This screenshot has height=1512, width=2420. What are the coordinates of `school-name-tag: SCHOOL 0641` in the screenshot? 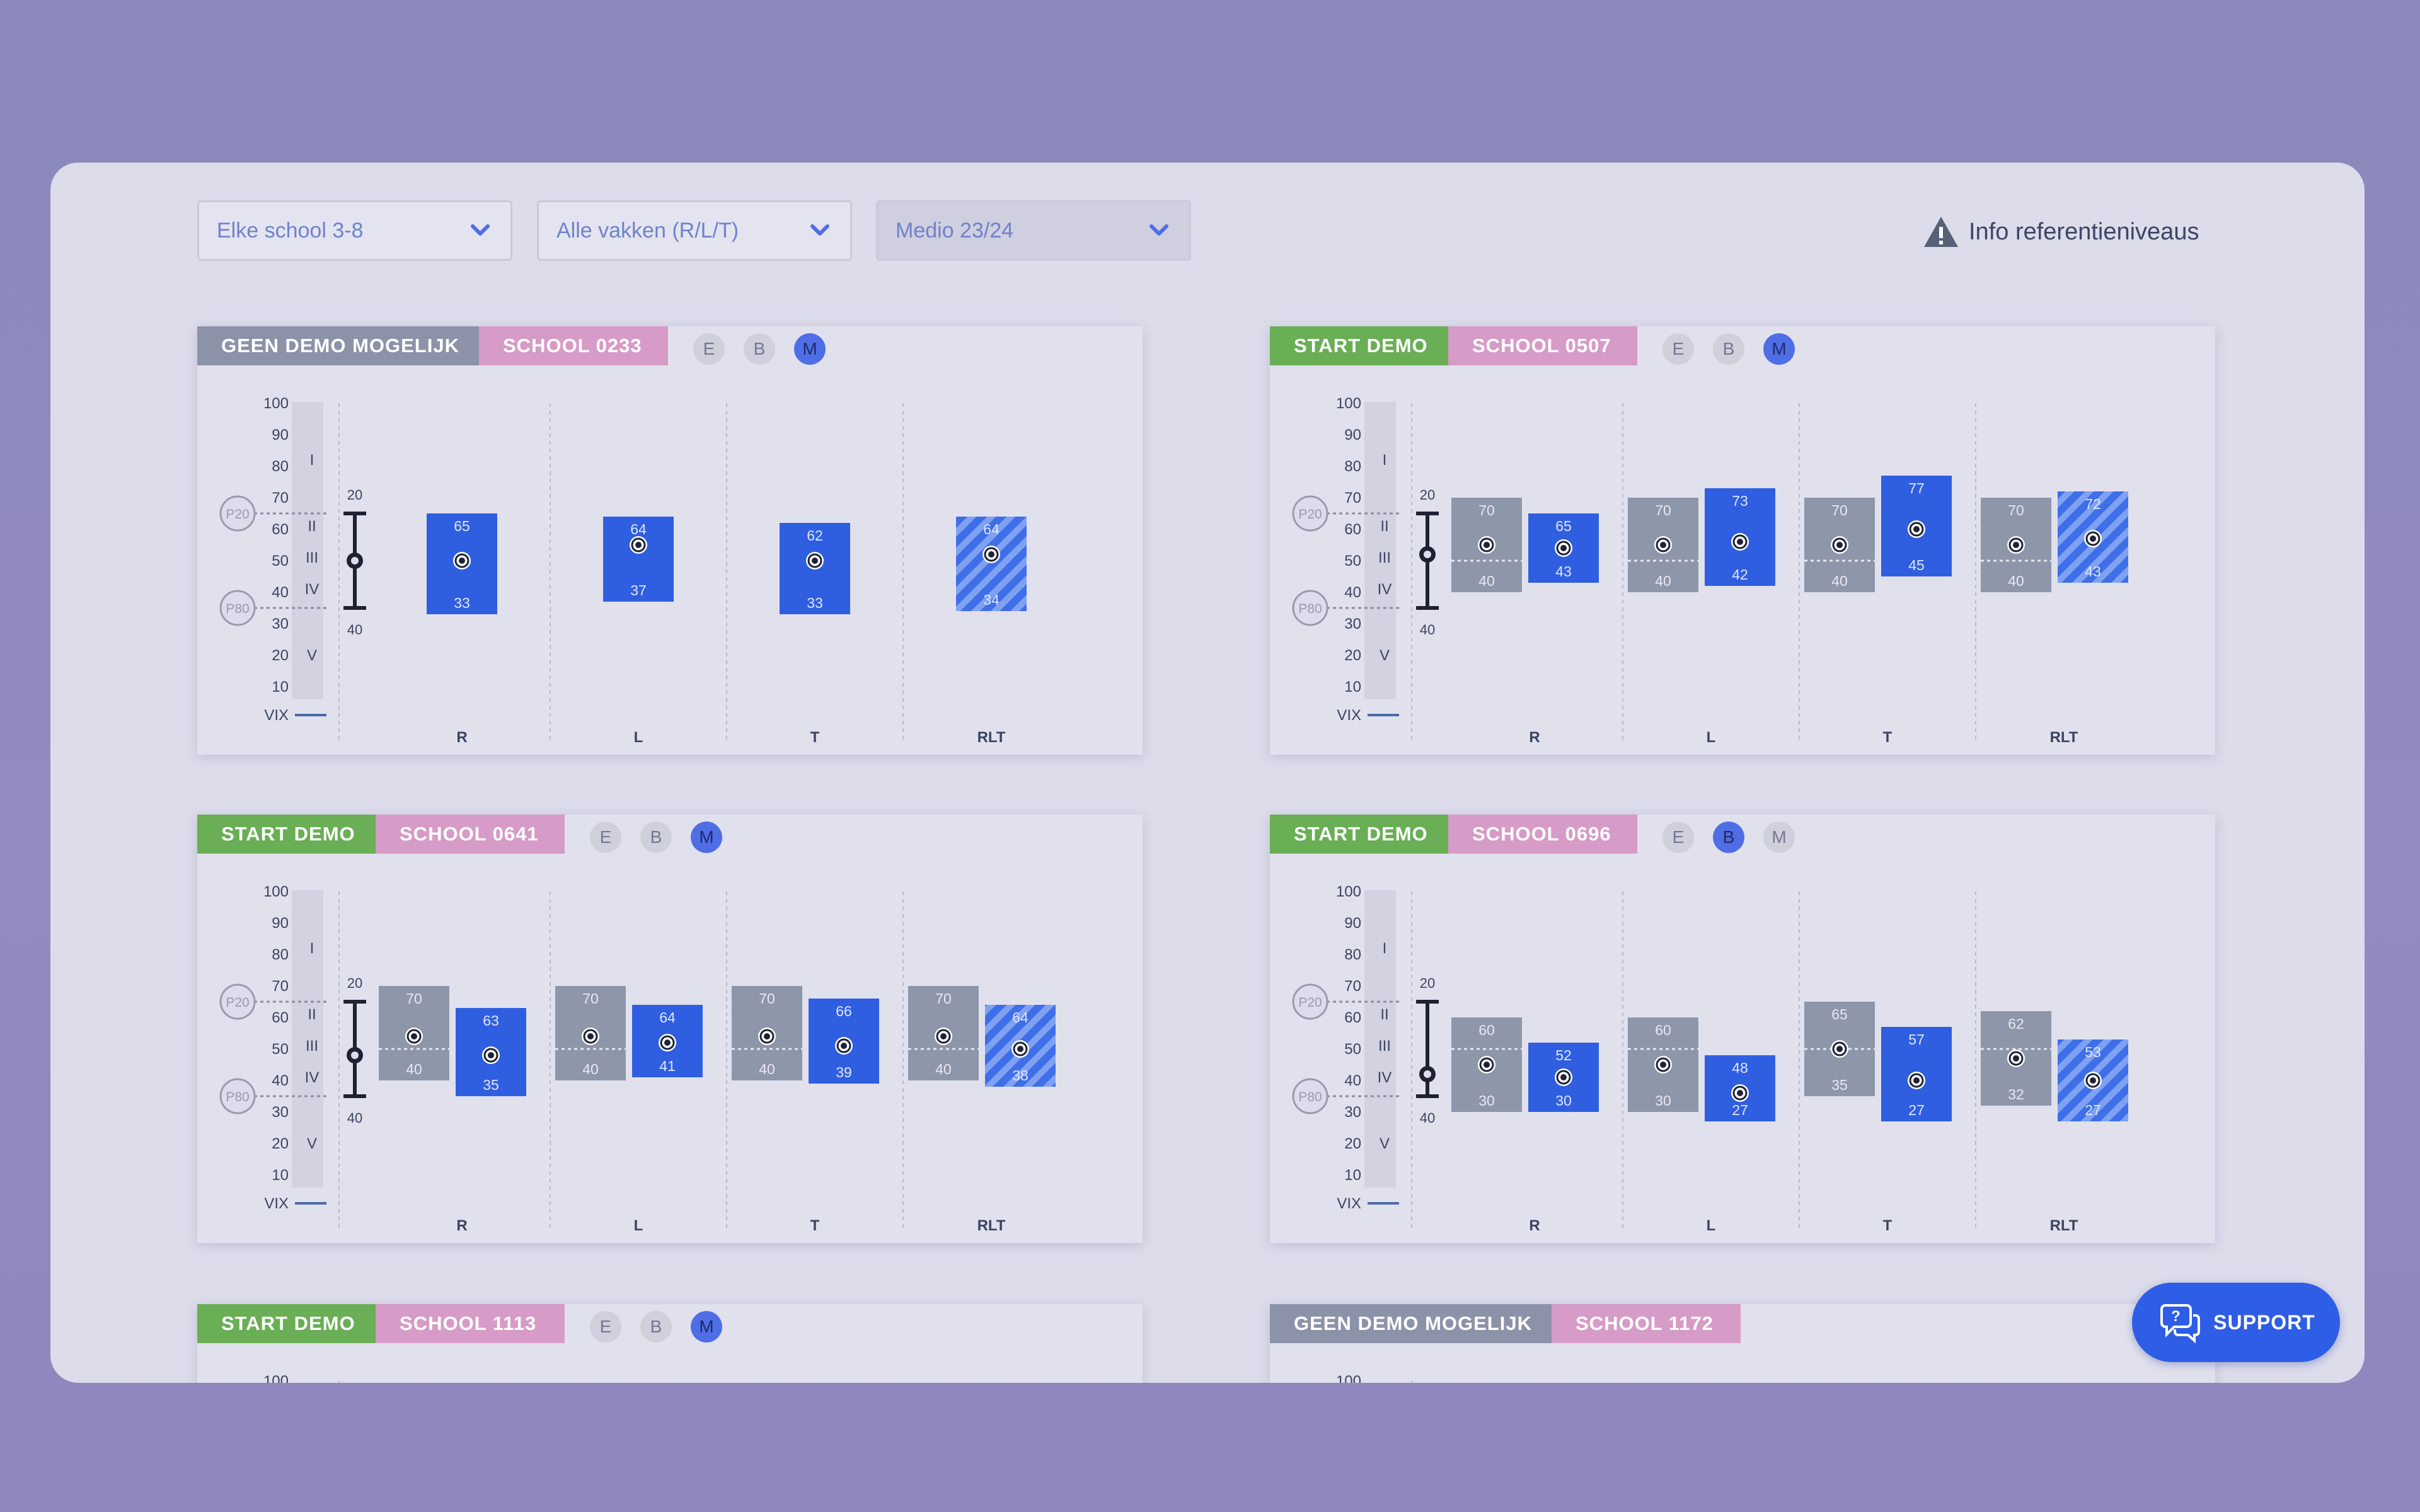 It's located at (471, 834).